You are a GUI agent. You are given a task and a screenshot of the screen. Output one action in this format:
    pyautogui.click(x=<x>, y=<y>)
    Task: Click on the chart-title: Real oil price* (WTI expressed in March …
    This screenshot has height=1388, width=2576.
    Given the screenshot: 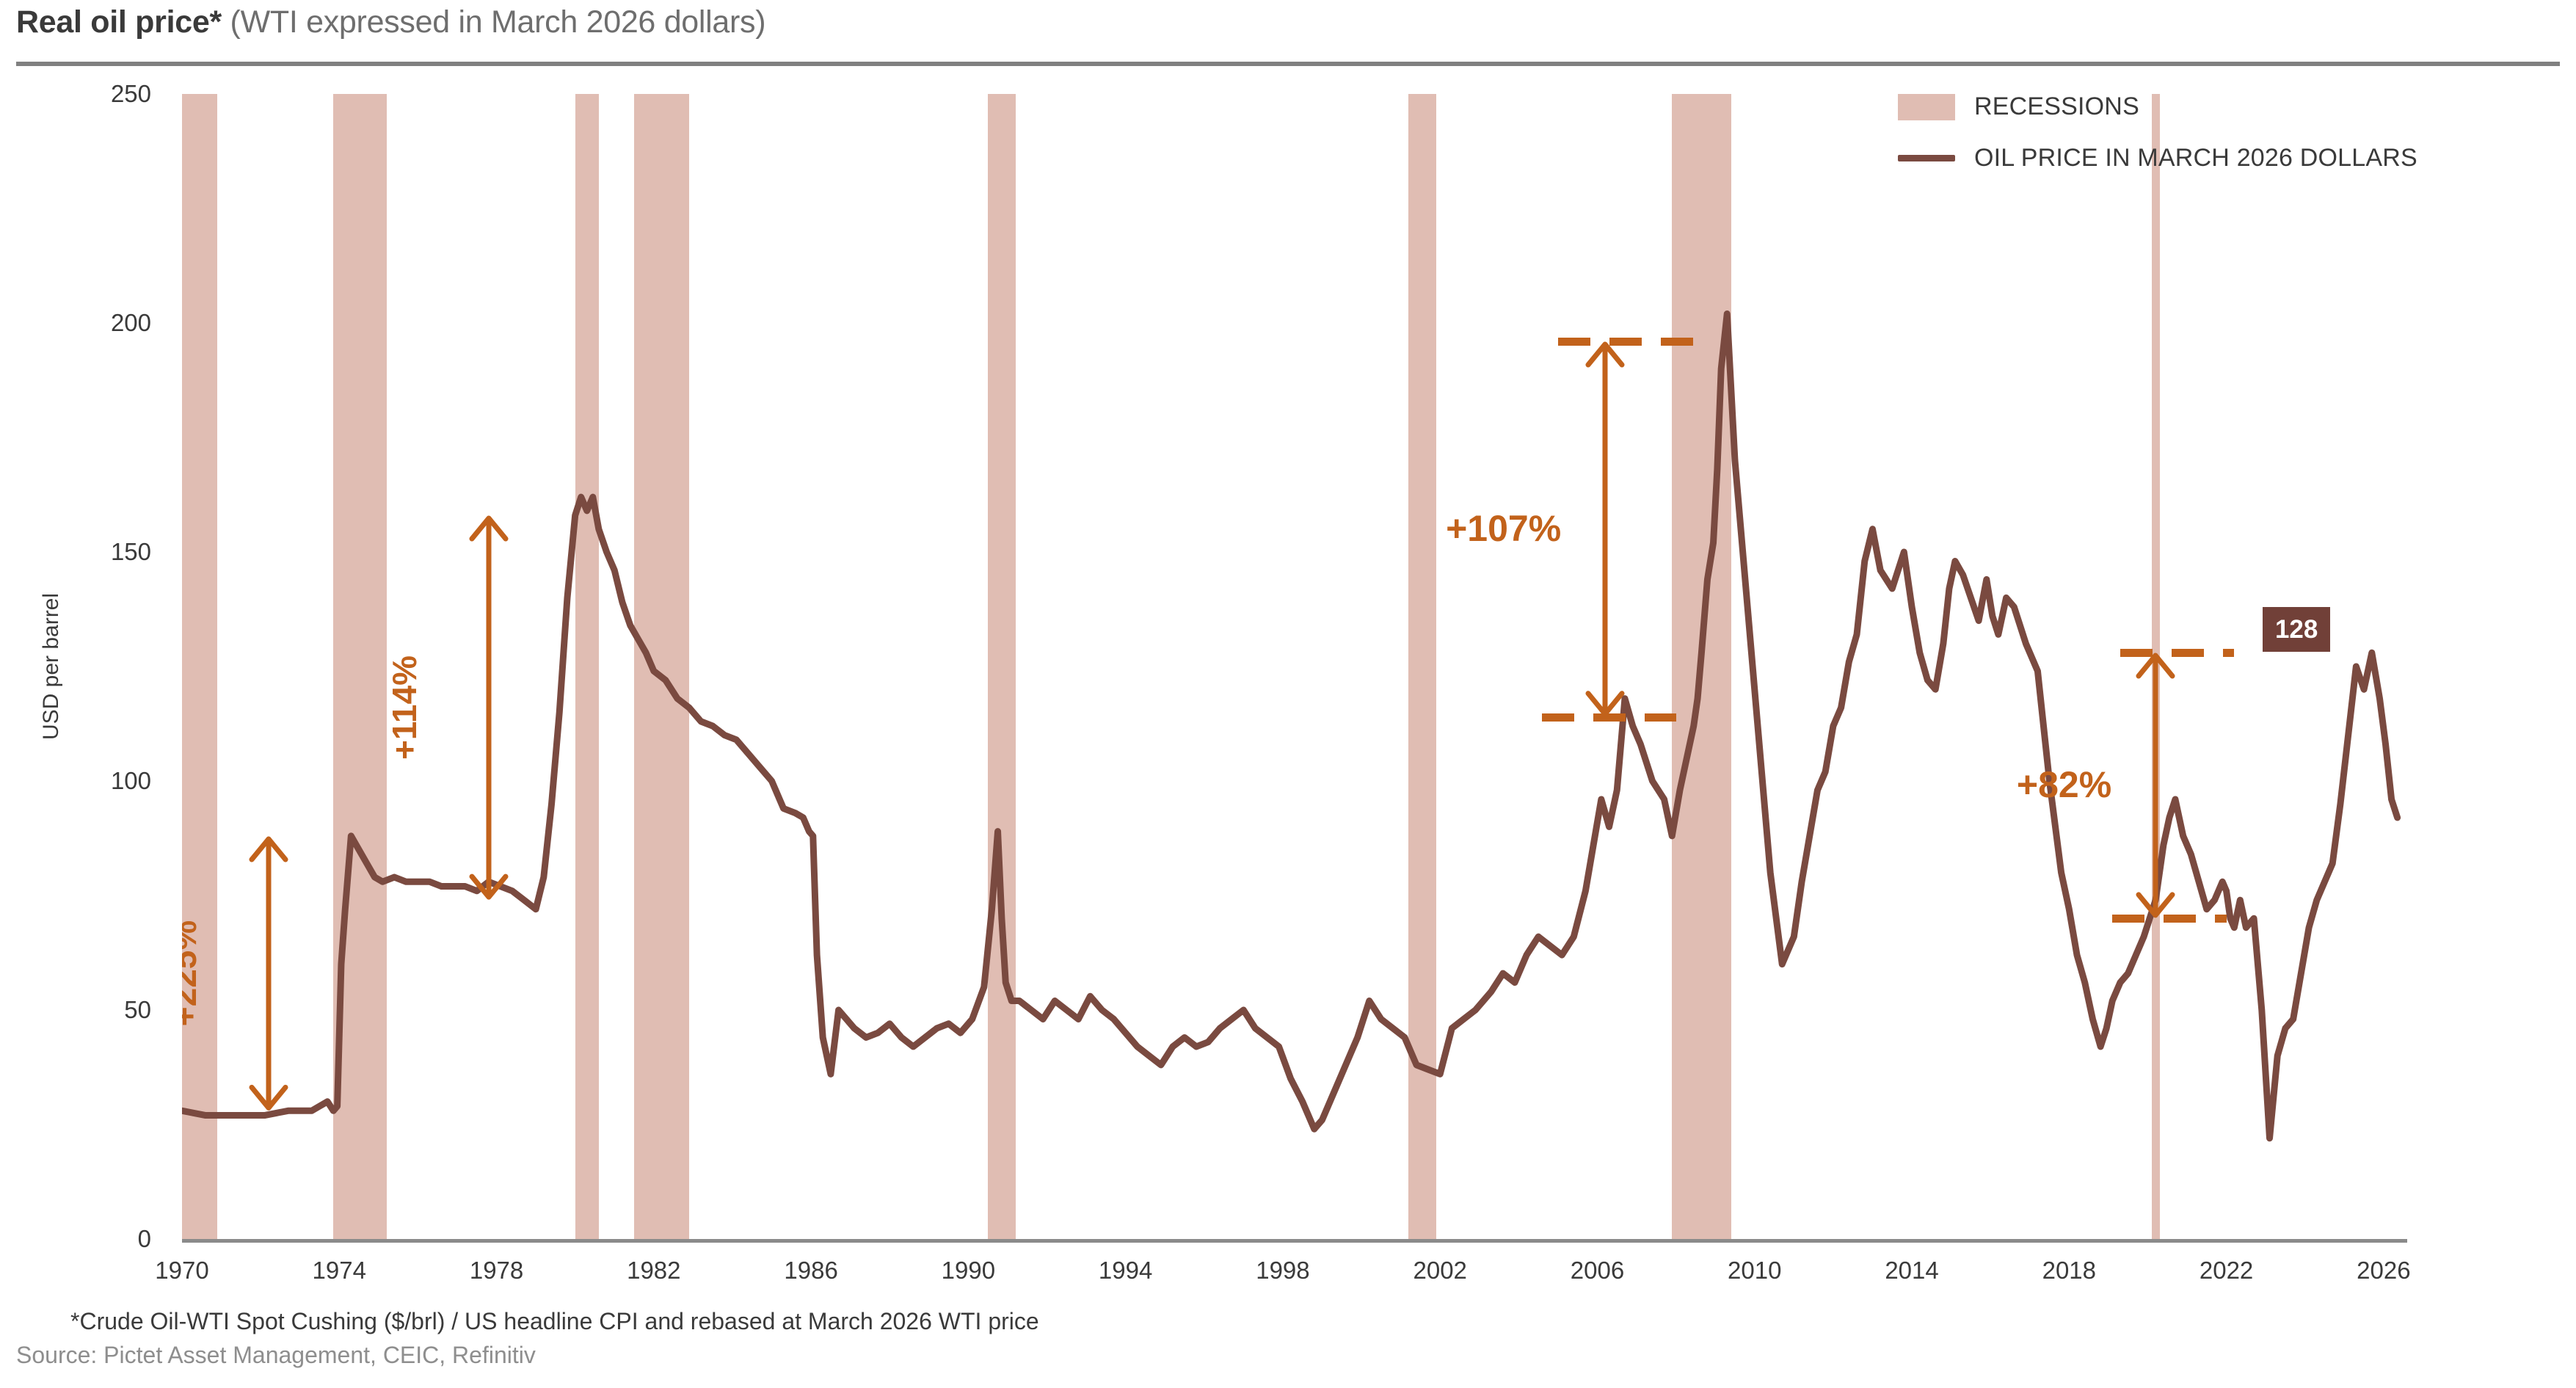 What is the action you would take?
    pyautogui.click(x=391, y=22)
    